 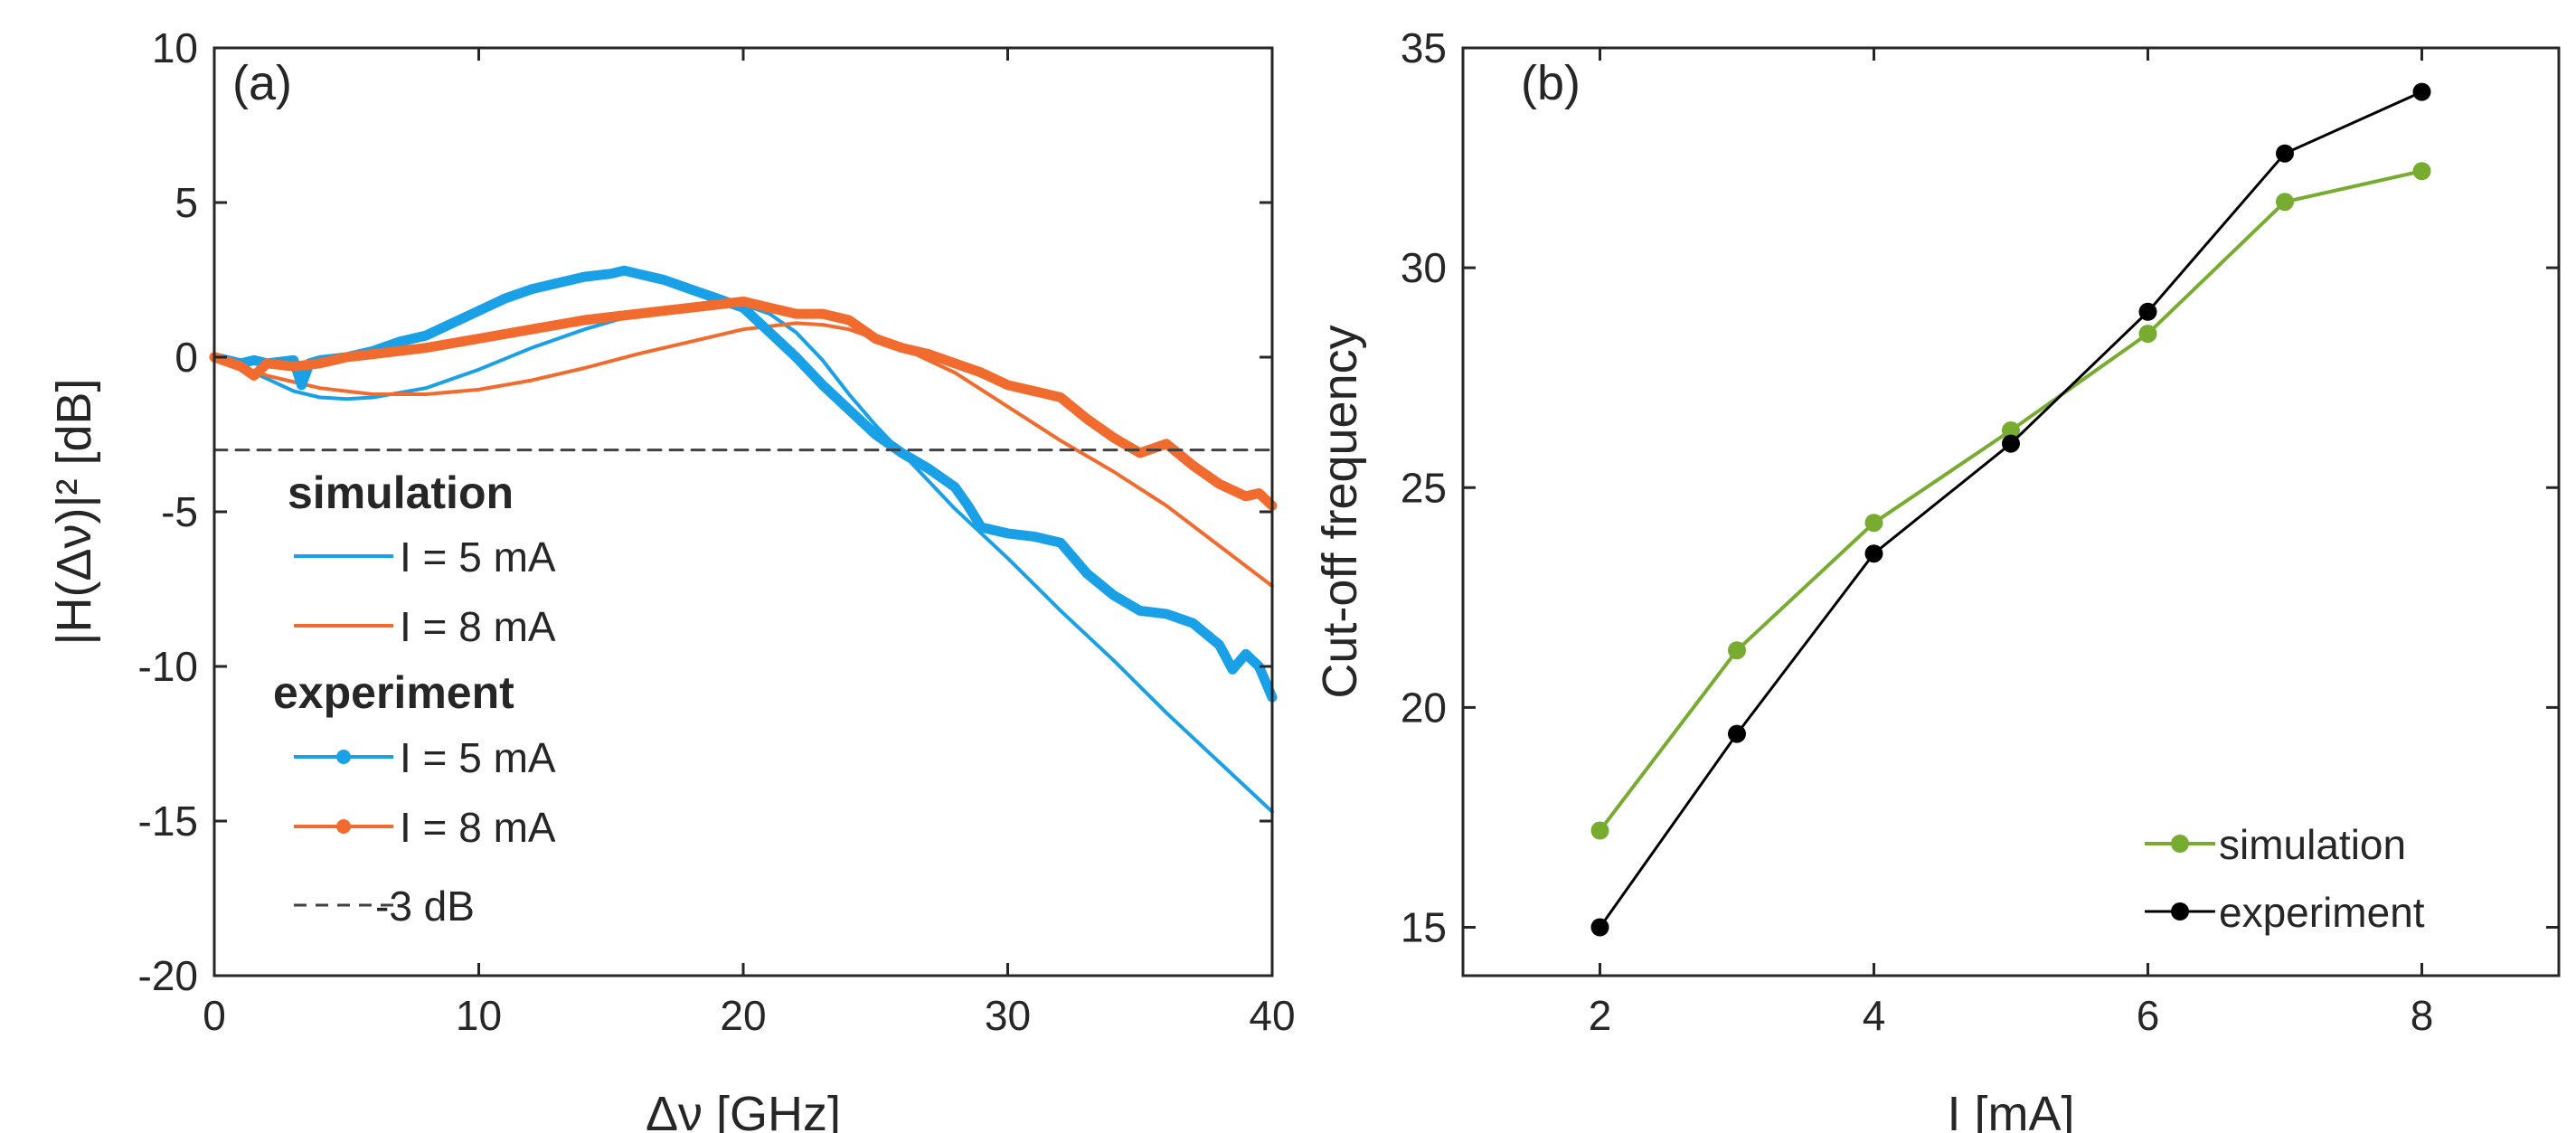 I want to click on panel-b-ytick-label: 20, so click(x=1424, y=707).